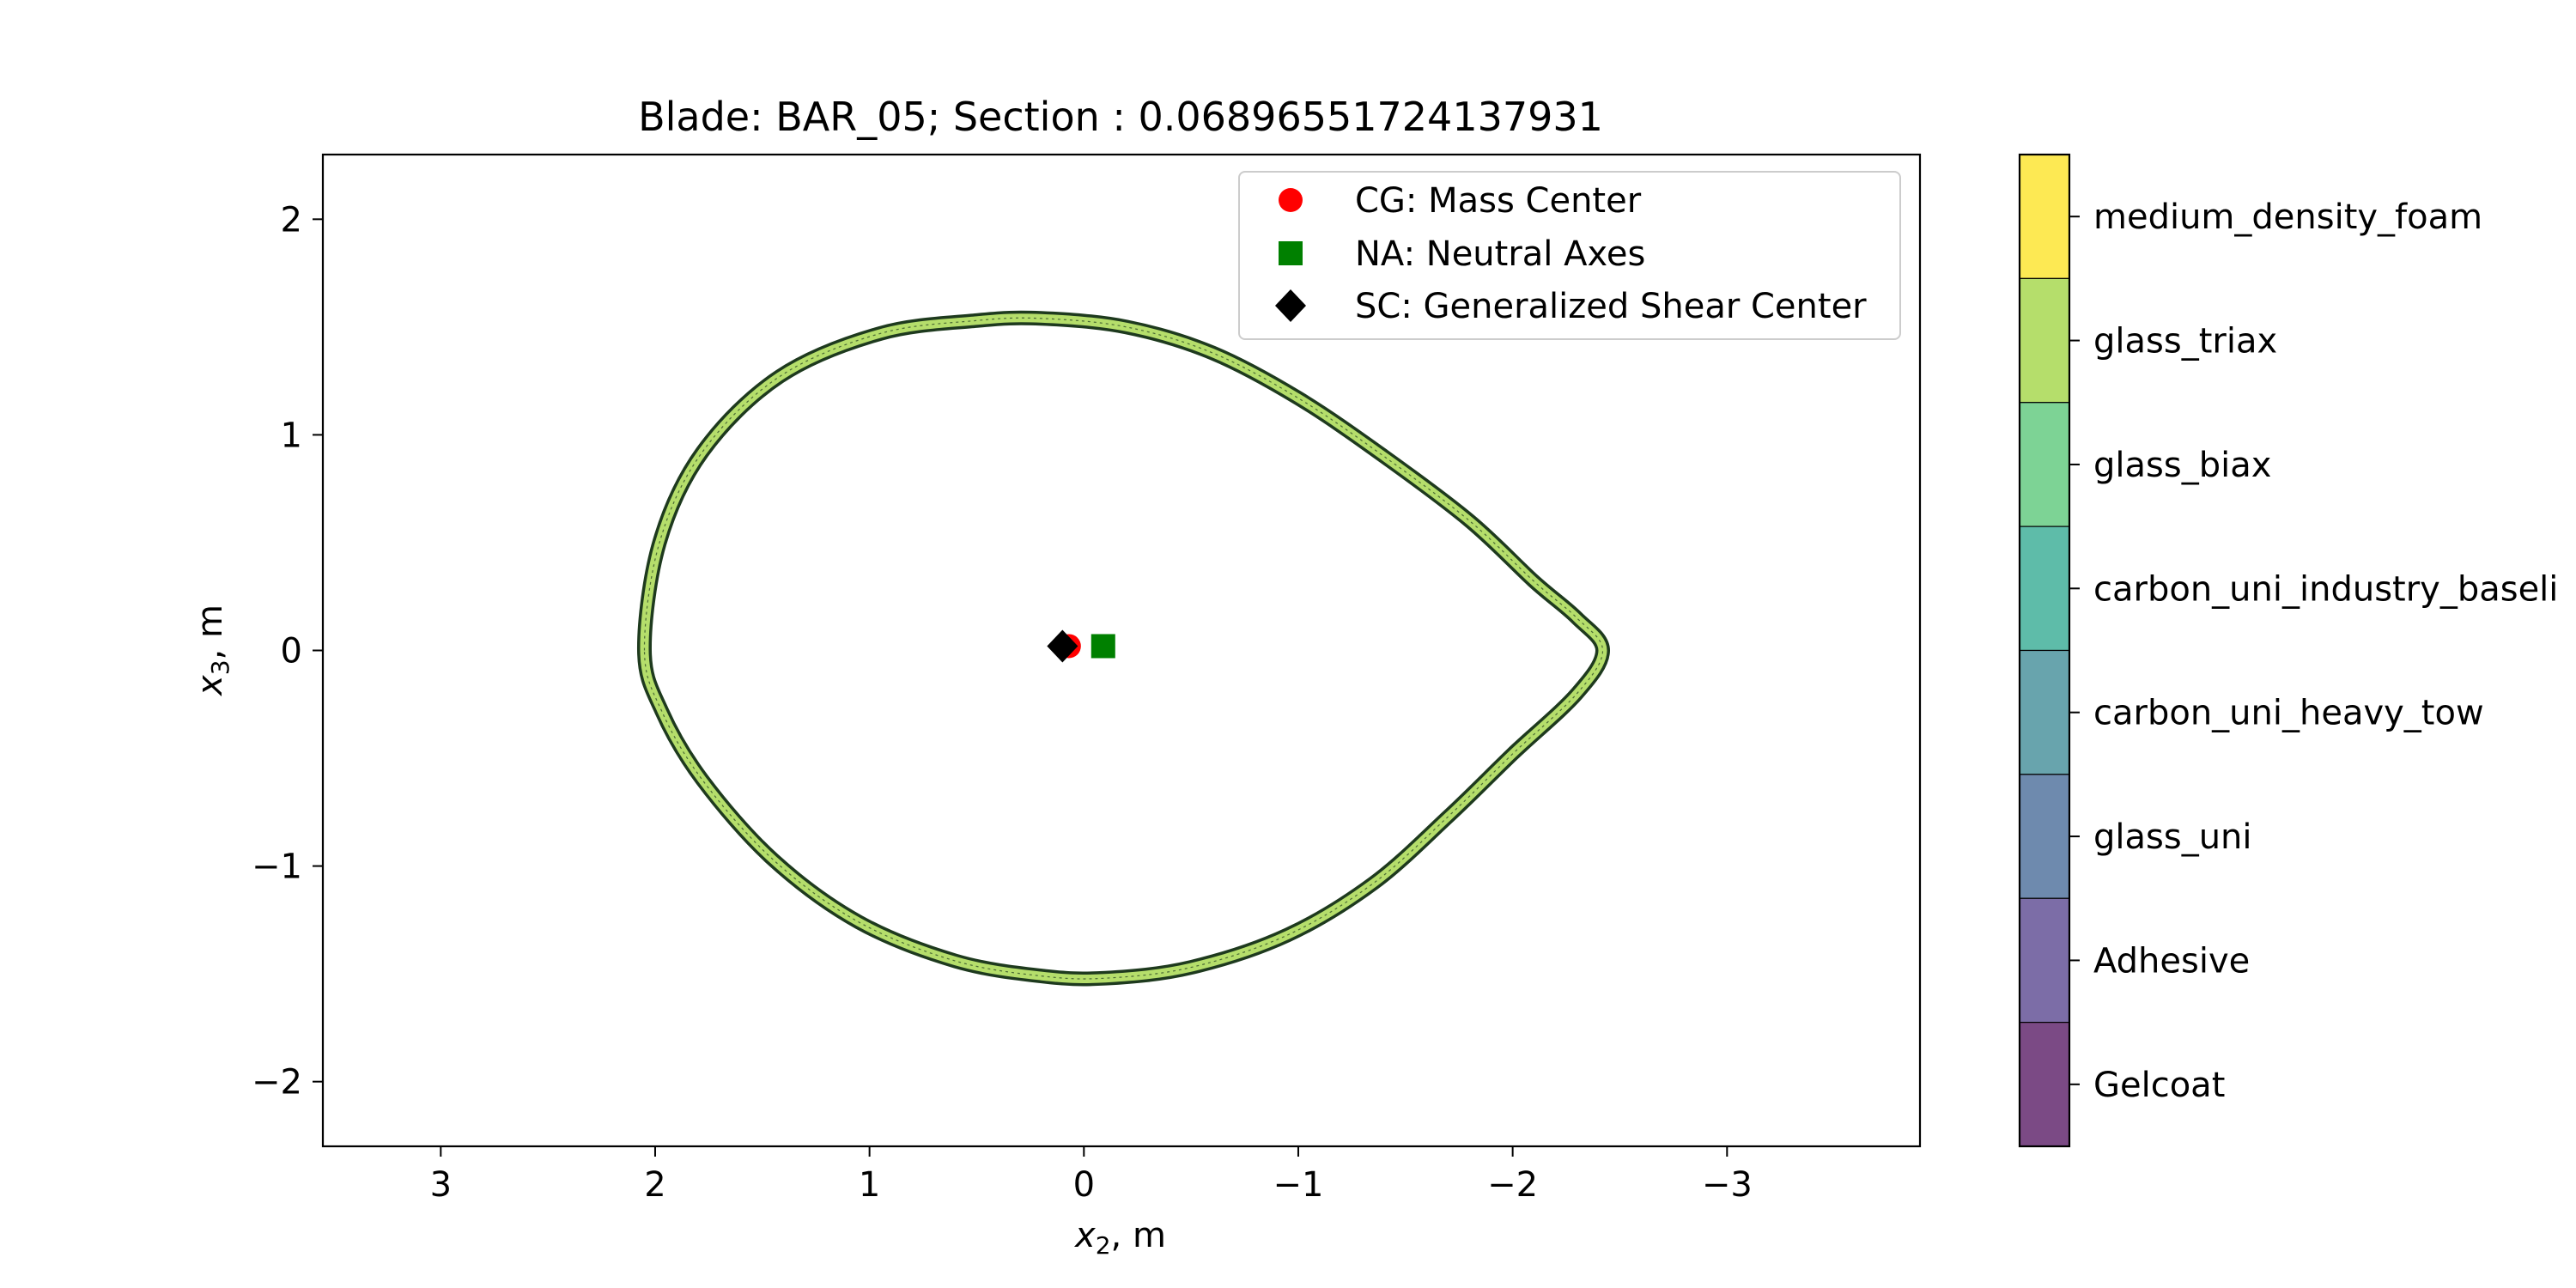 The width and height of the screenshot is (2576, 1288). I want to click on colorbar-label: carbon_uni_industry_baseli, so click(2325, 589).